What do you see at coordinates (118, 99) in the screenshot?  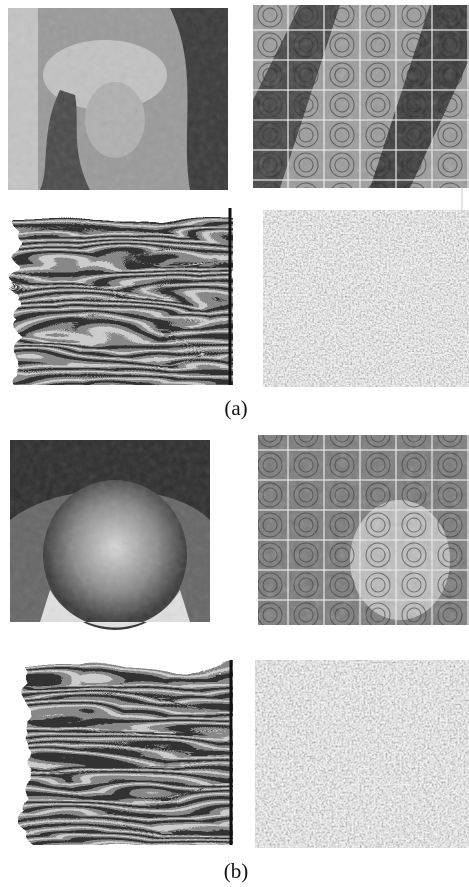 I see `original-image-a` at bounding box center [118, 99].